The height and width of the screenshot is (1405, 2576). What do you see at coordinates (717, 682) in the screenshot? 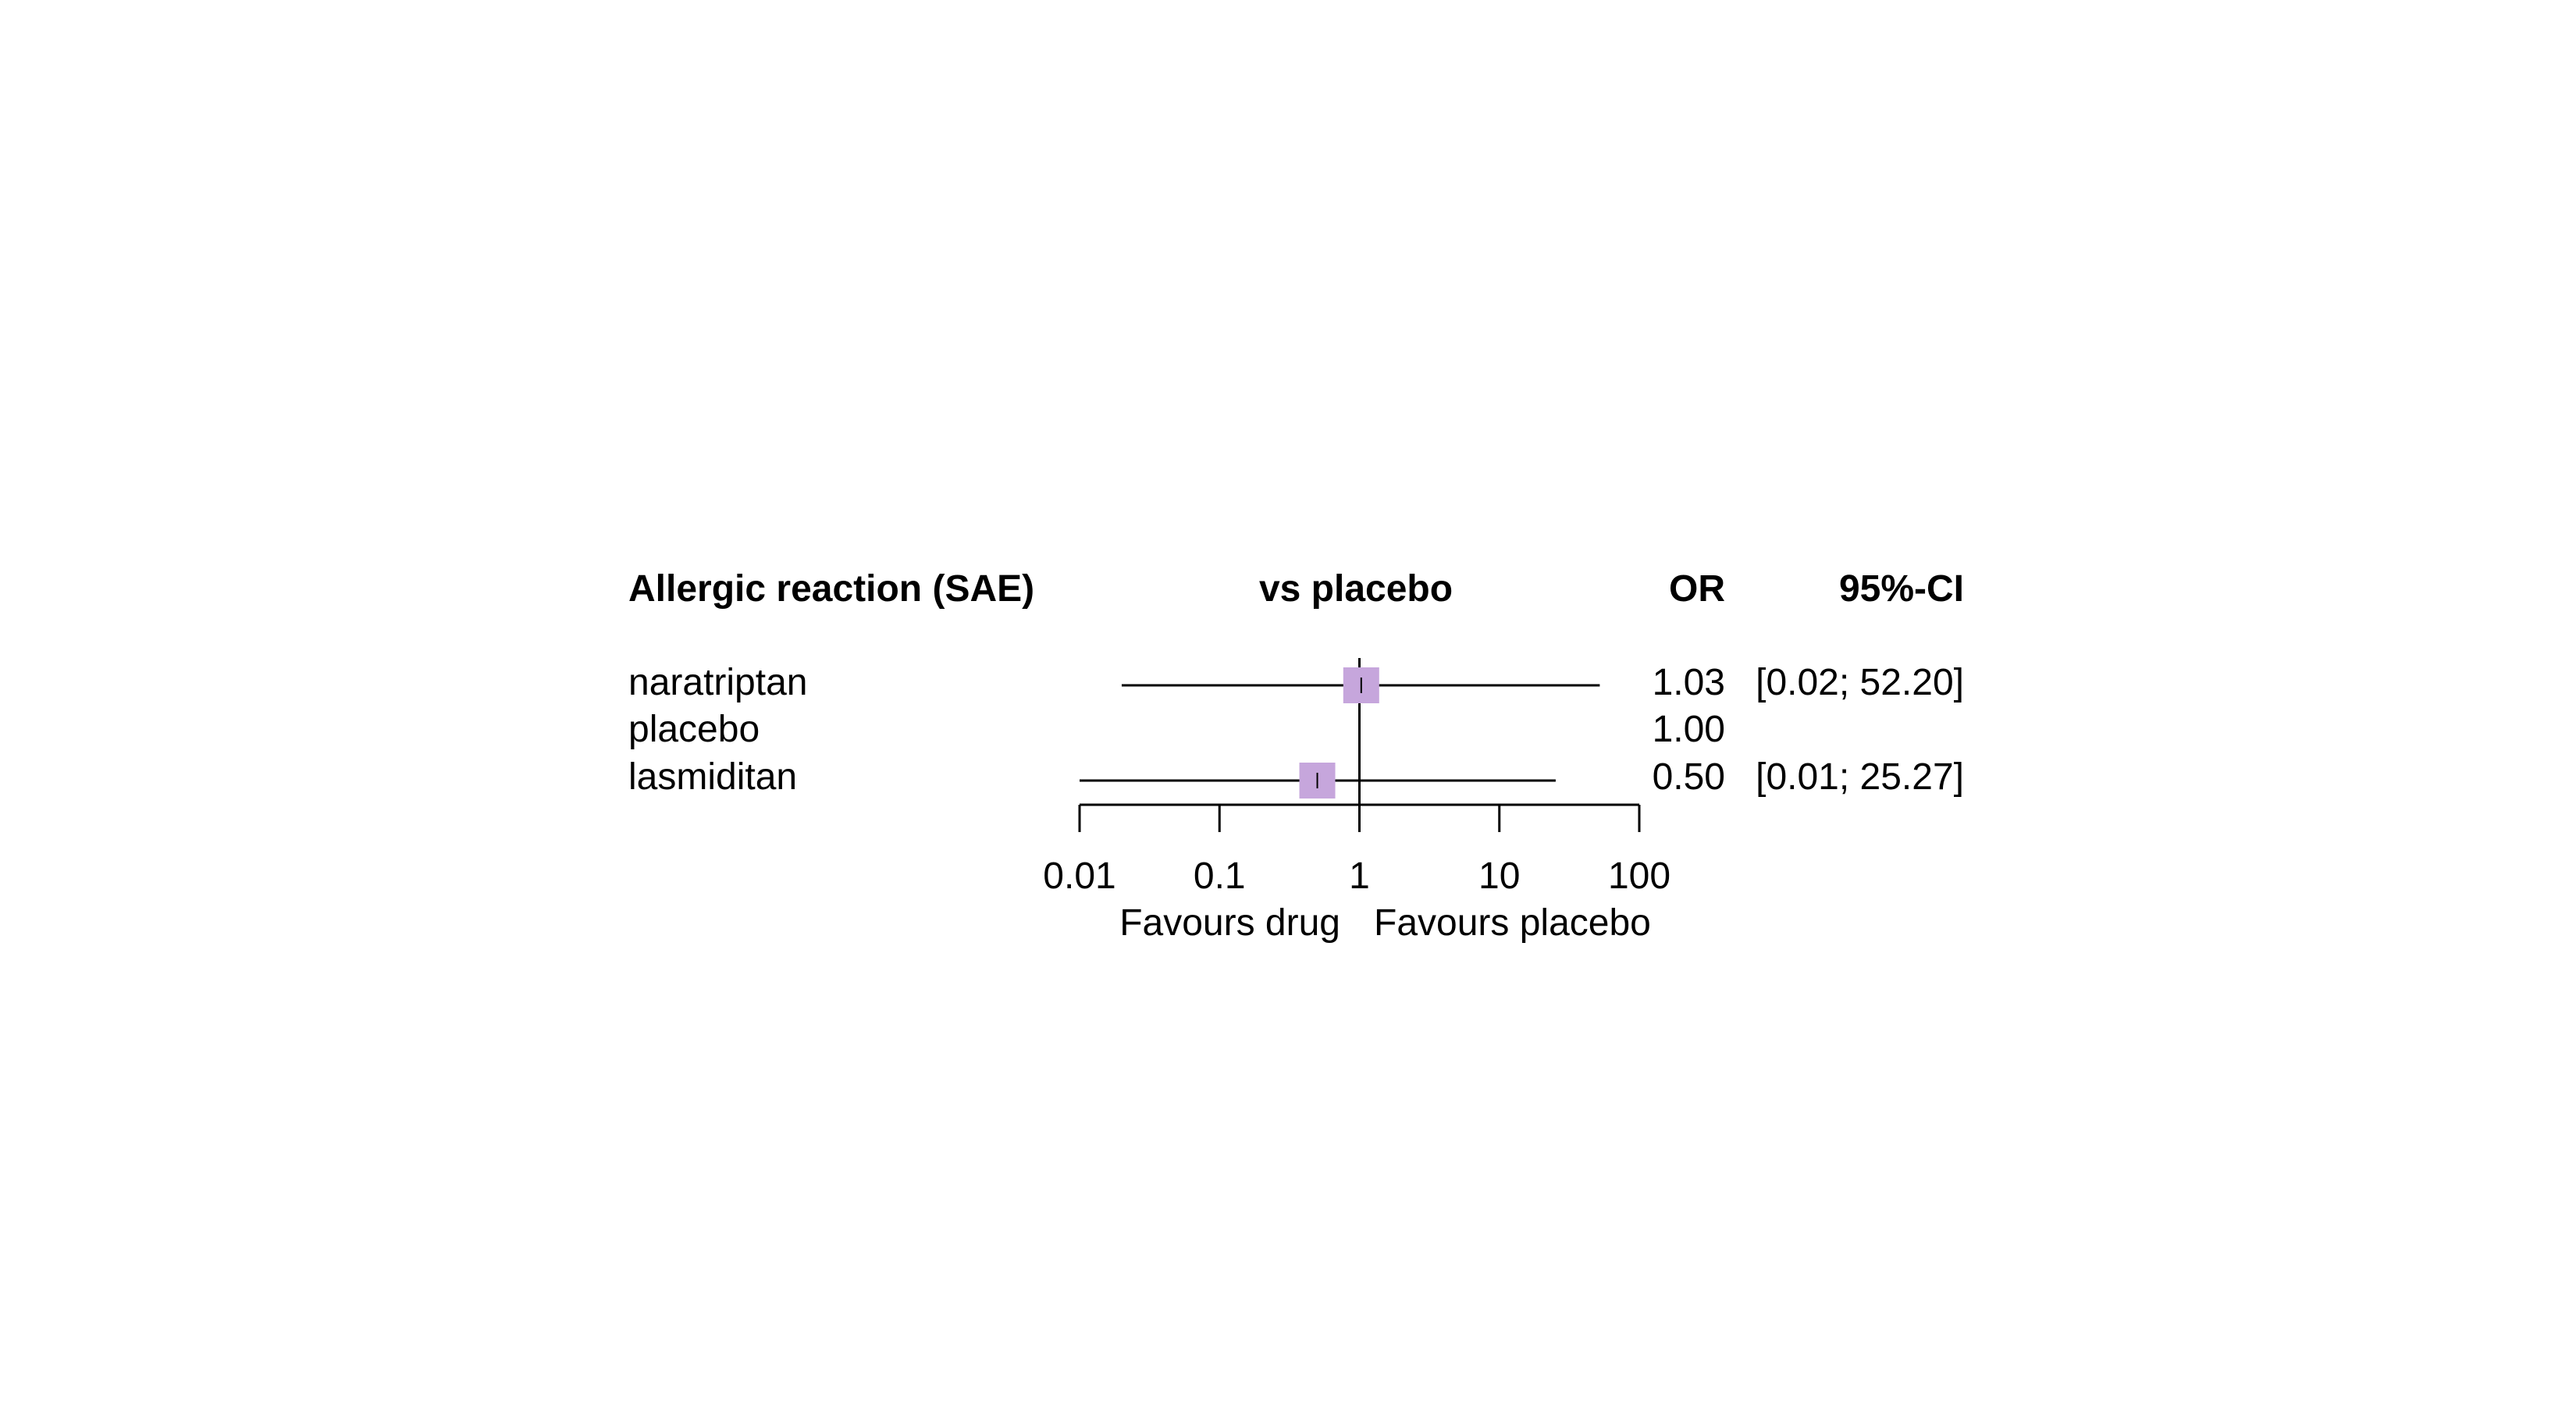
I see `row-label-naratriptan: naratriptan` at bounding box center [717, 682].